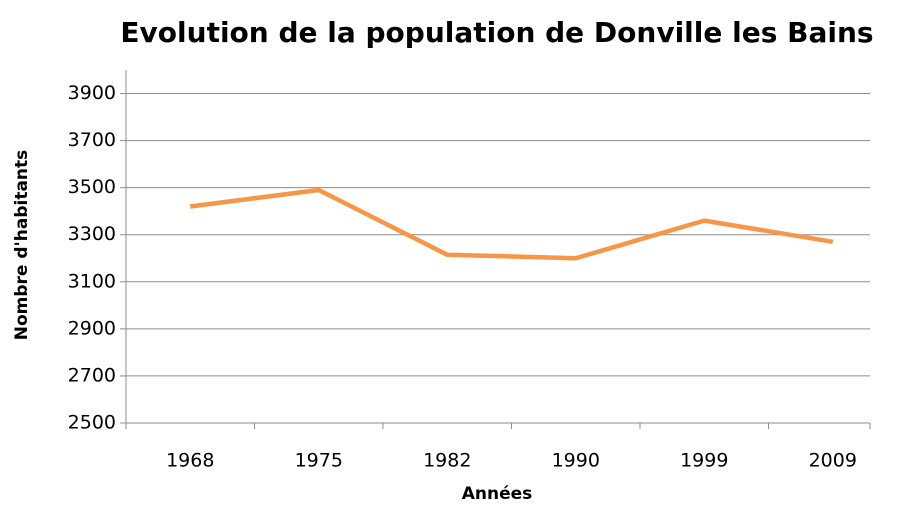  What do you see at coordinates (22, 245) in the screenshot?
I see `y-axis-title: Nombre d'habitants` at bounding box center [22, 245].